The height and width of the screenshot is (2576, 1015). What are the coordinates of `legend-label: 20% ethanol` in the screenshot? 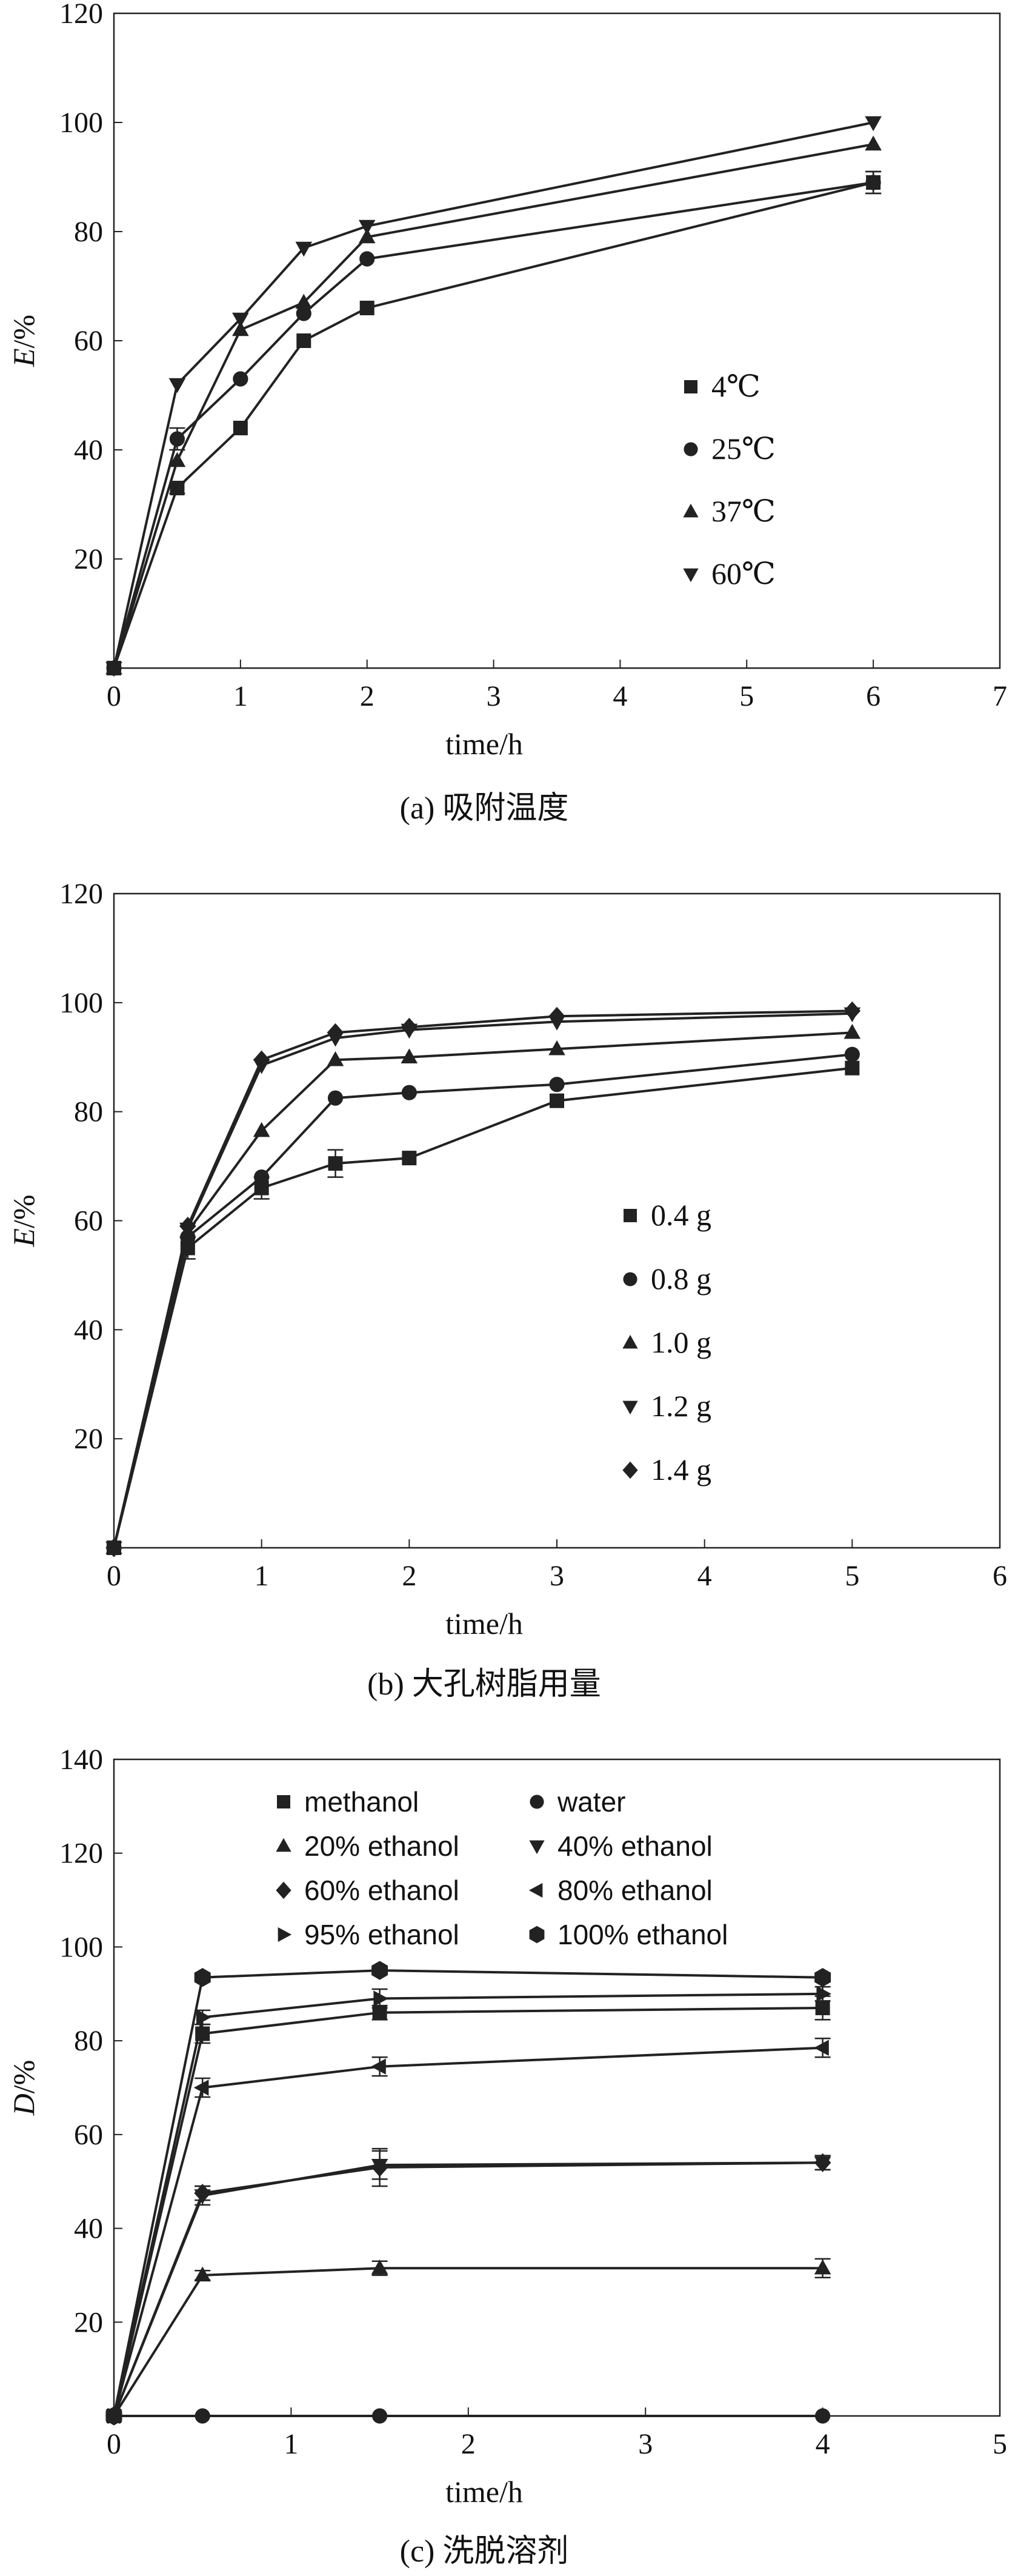 It's located at (382, 1846).